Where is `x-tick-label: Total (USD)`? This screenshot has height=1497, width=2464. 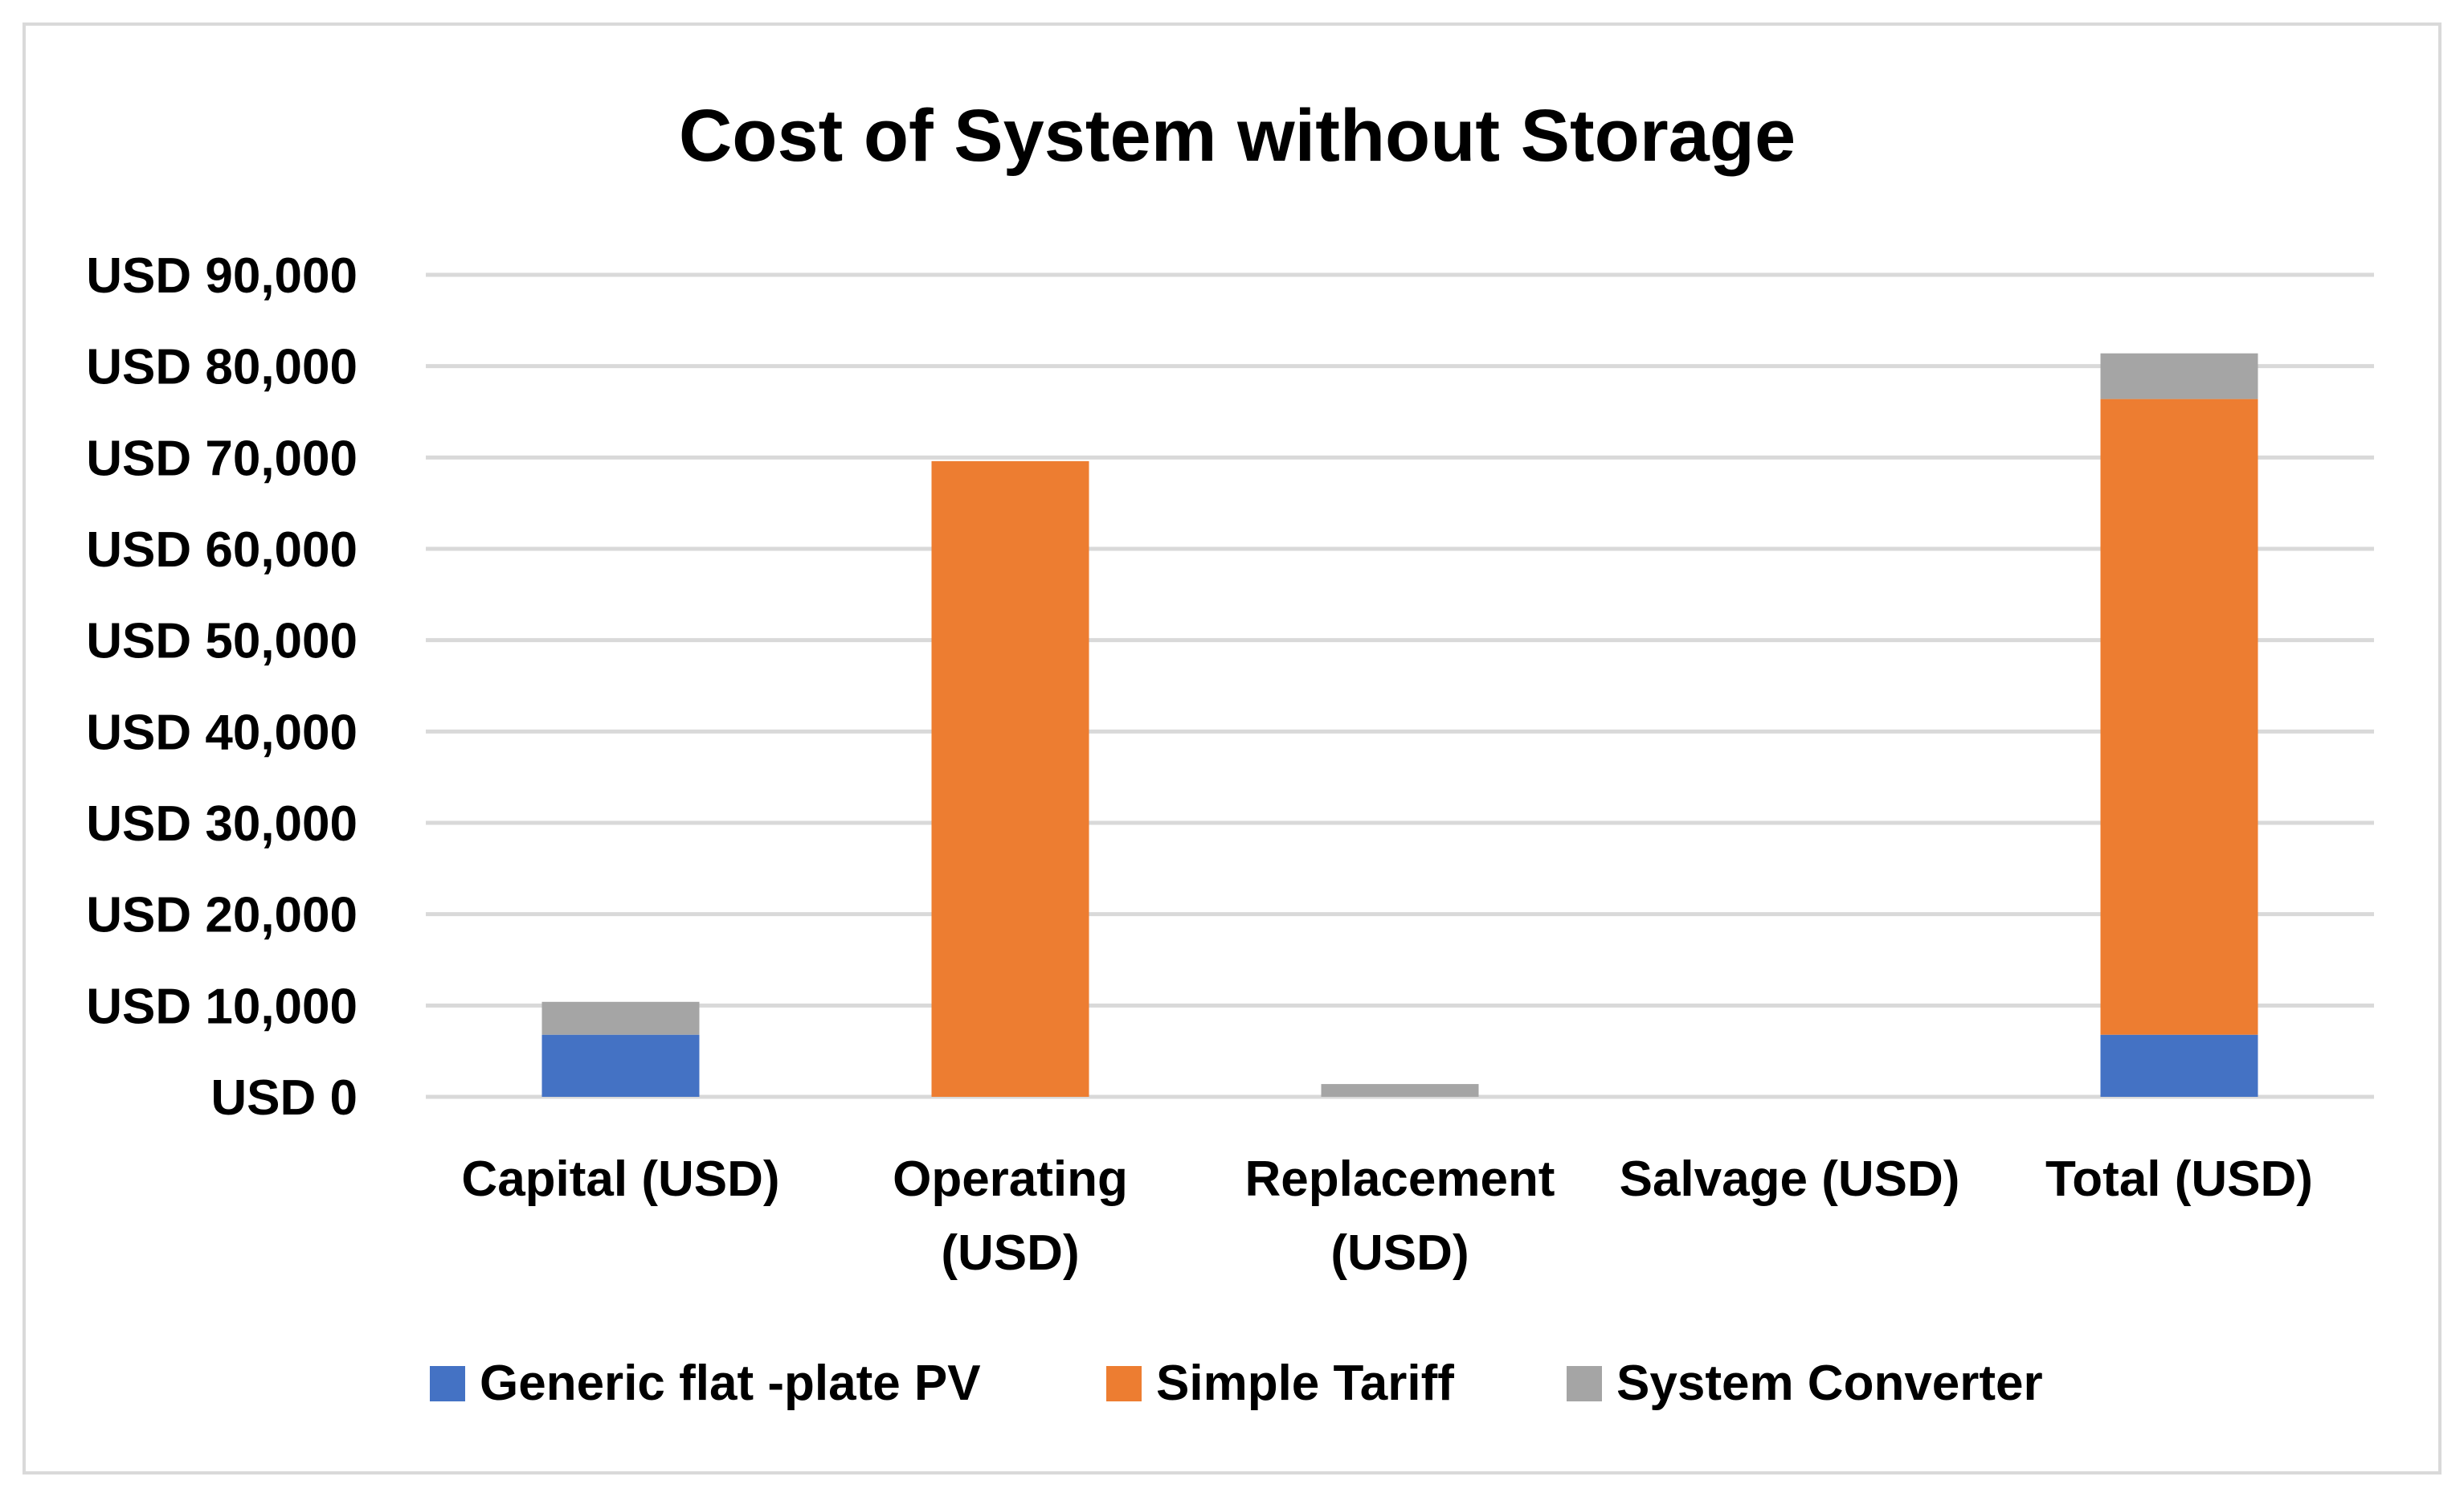
x-tick-label: Total (USD) is located at coordinates (2179, 1179).